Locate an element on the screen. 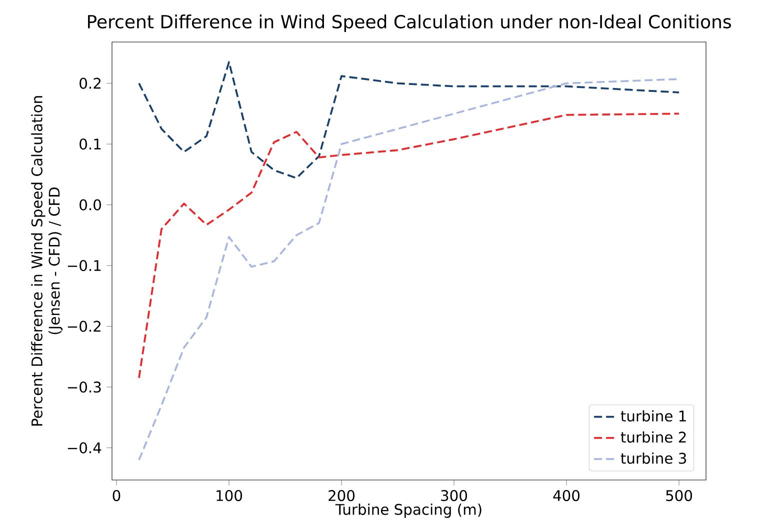 This screenshot has height=529, width=770. y-tick-label: 0.1 is located at coordinates (90, 144).